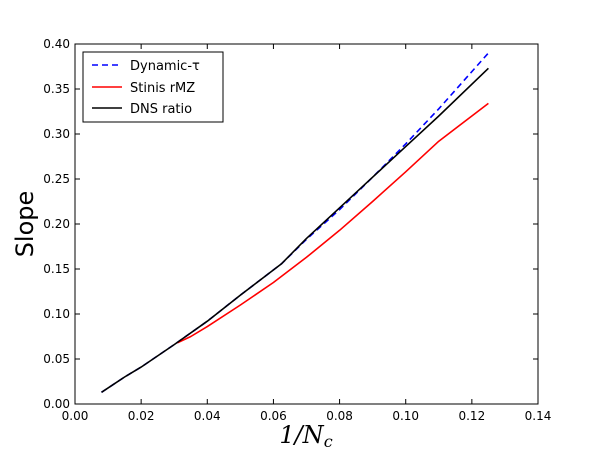 The height and width of the screenshot is (449, 598). I want to click on legend-label-stinis-rmz: Stinis rMZ, so click(162, 88).